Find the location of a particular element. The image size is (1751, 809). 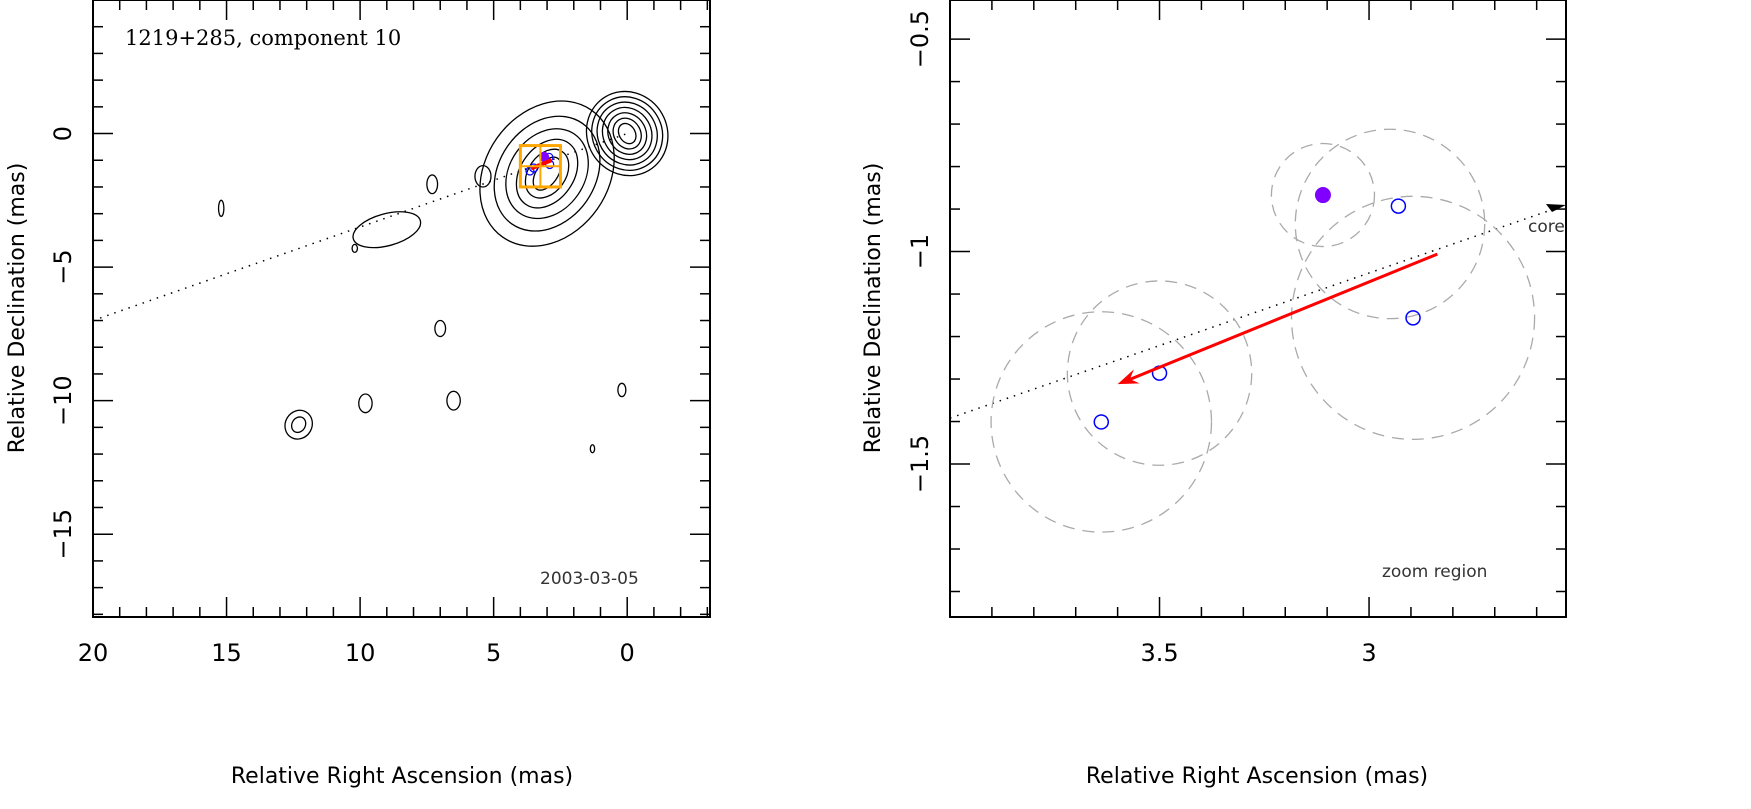

zoom-region-label: zoom region is located at coordinates (1434, 572).